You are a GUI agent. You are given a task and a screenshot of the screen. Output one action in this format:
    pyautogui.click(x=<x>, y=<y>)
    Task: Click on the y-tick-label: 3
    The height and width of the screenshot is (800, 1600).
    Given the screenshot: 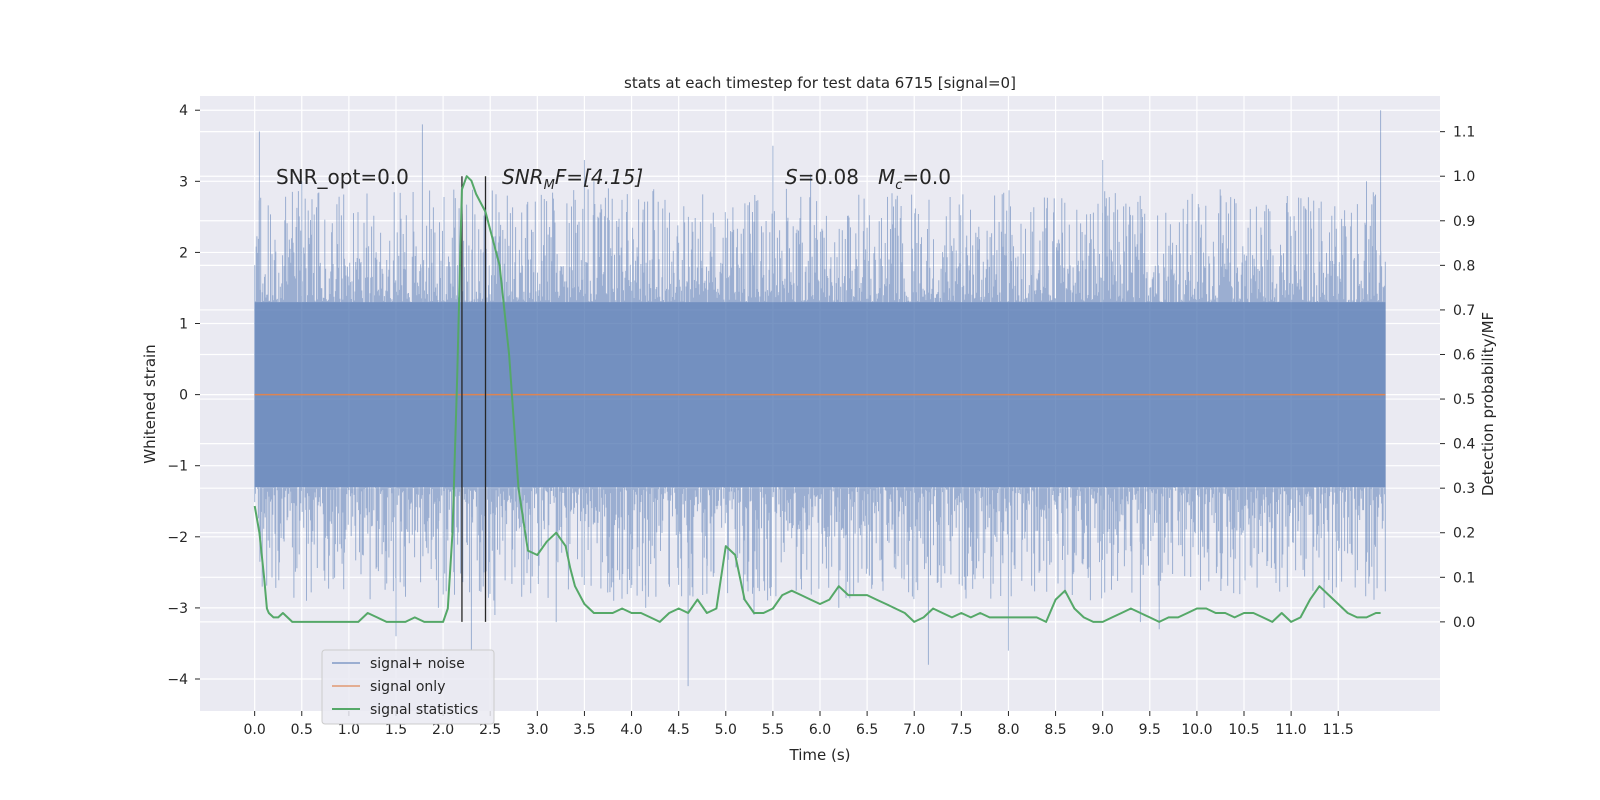 What is the action you would take?
    pyautogui.click(x=183, y=182)
    